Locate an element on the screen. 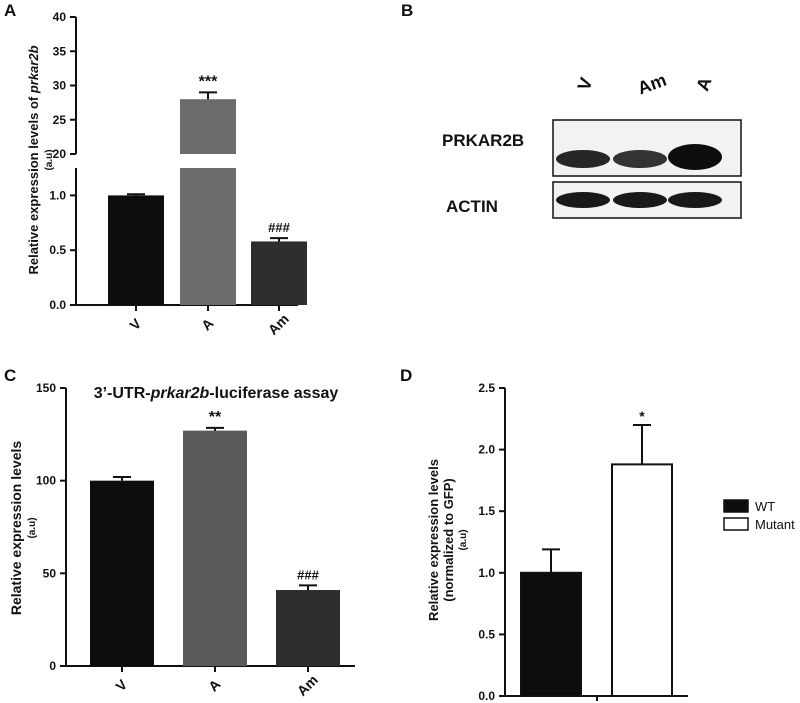 This screenshot has height=703, width=800. panel-d-y-tick-label: 0.5 is located at coordinates (486, 634).